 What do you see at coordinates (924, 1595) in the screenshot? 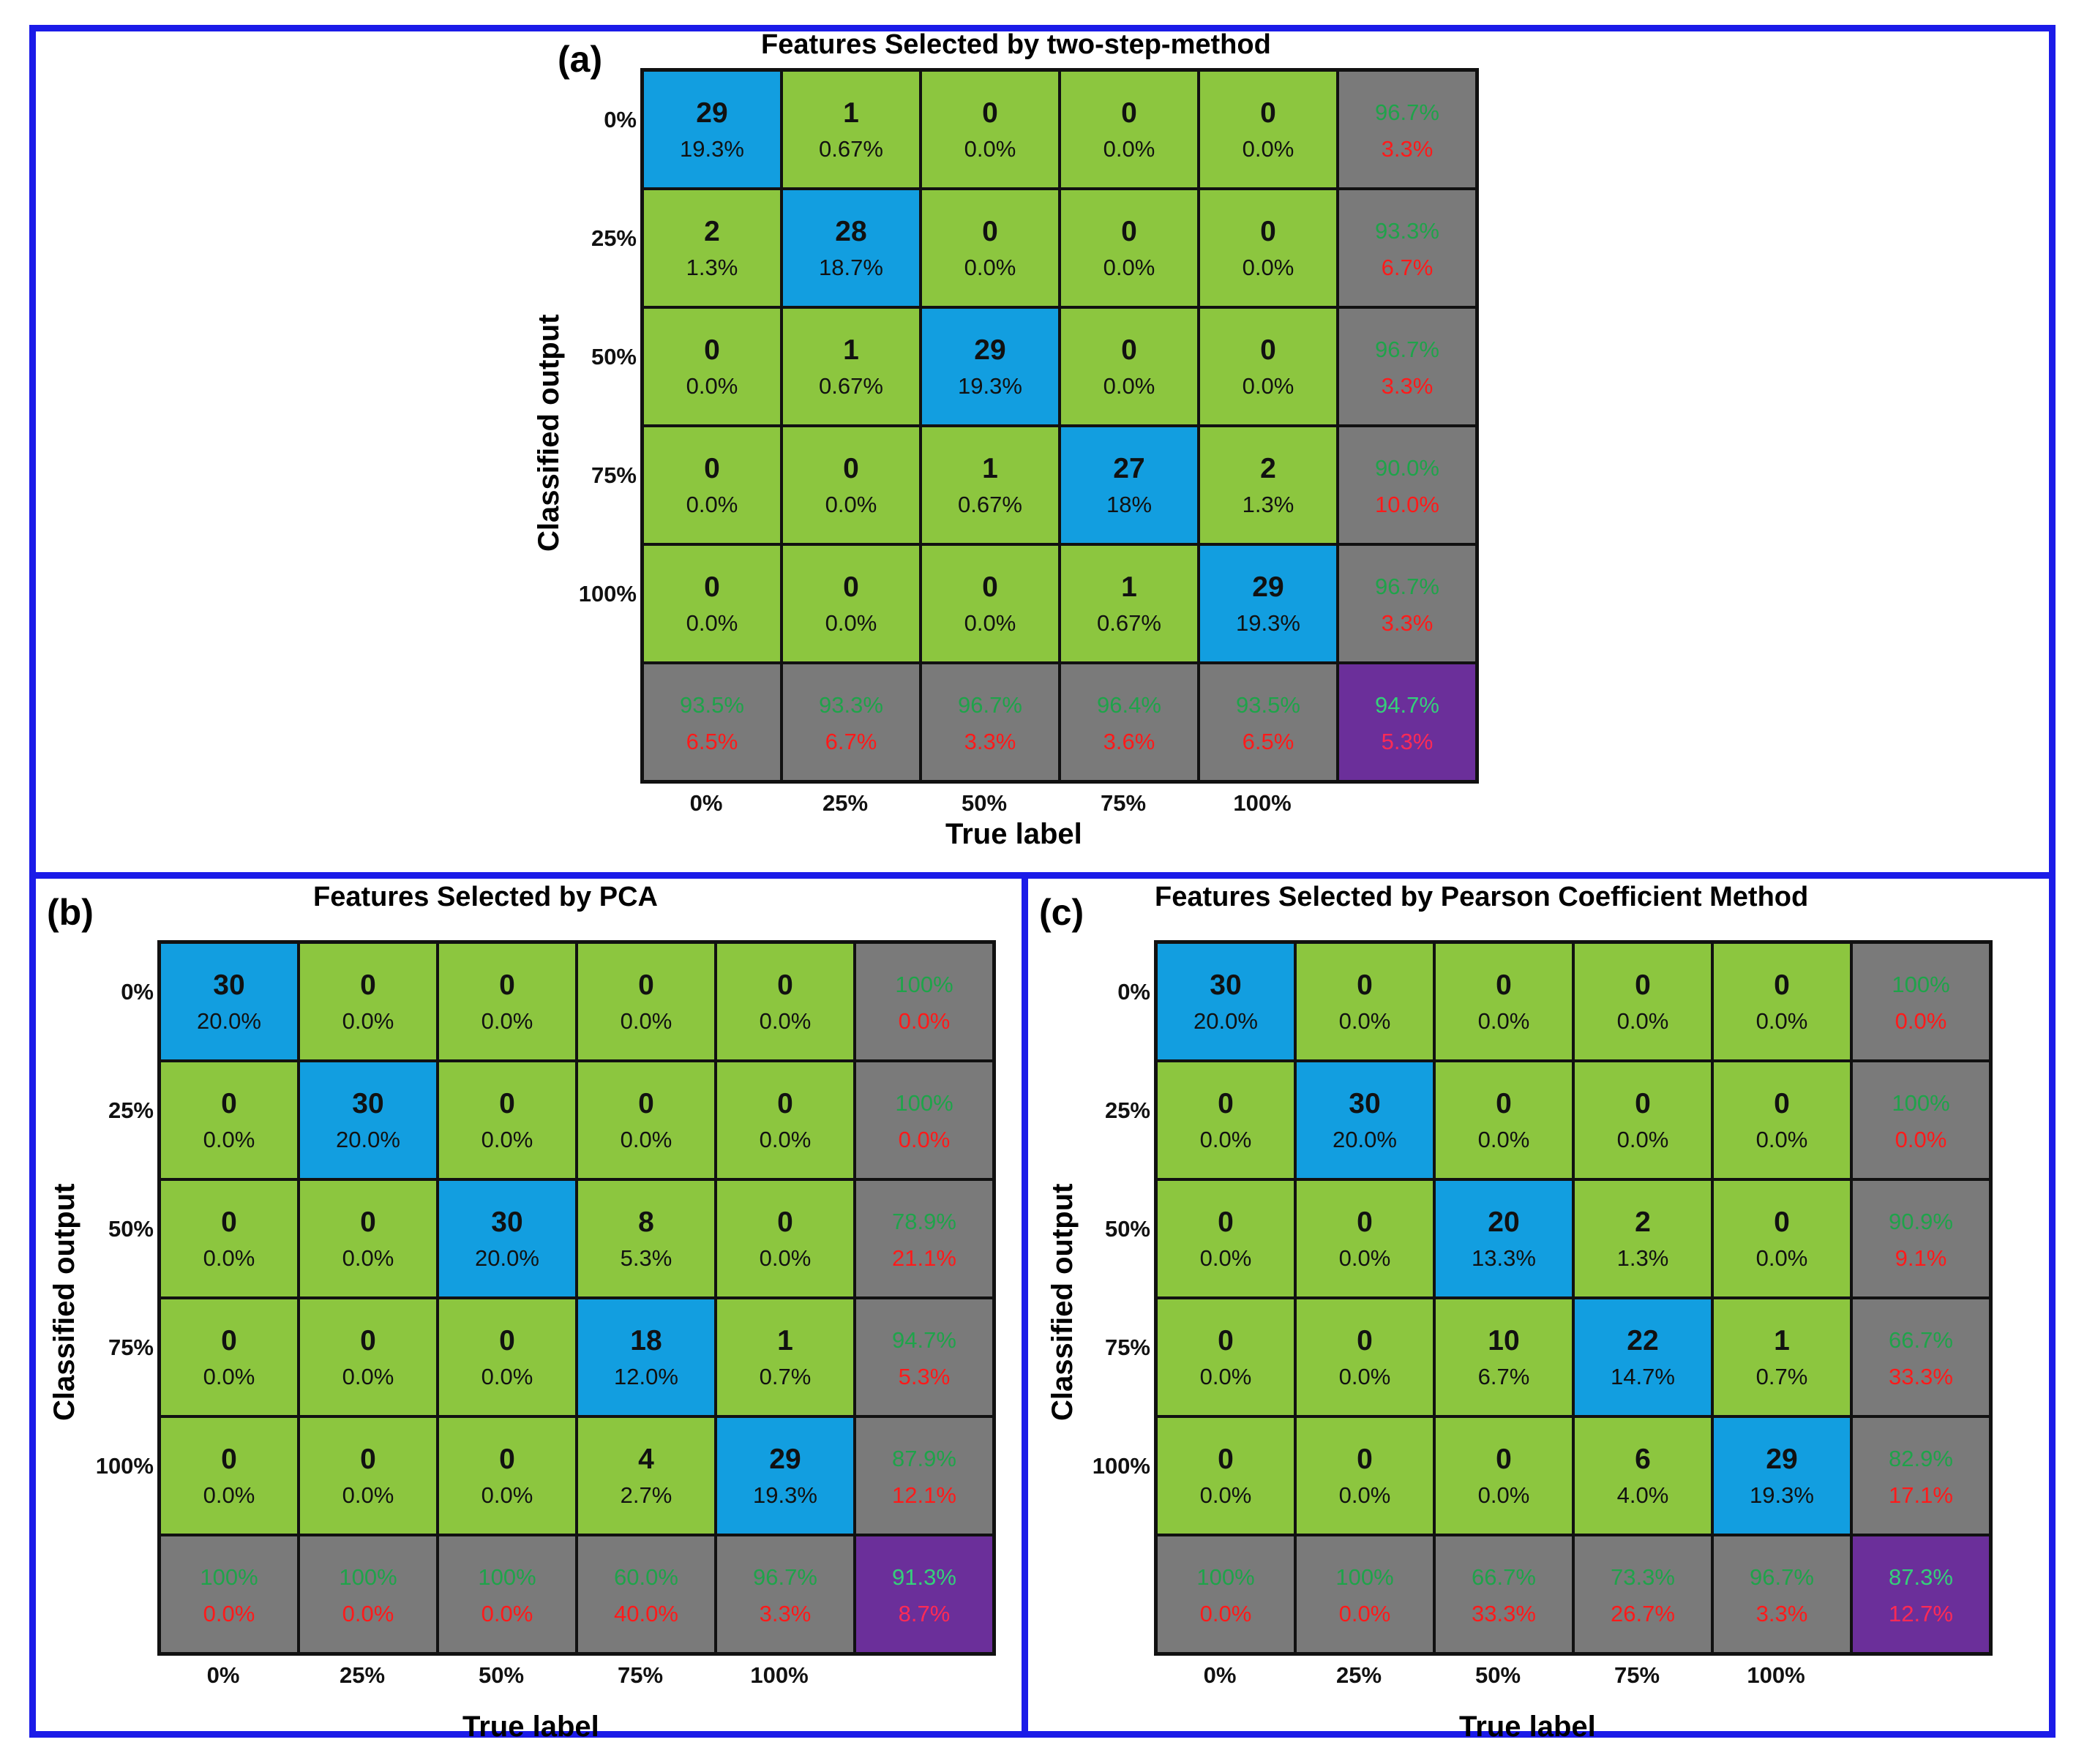
I see `overall-accuracy-cell: 91.3% 8.7%` at bounding box center [924, 1595].